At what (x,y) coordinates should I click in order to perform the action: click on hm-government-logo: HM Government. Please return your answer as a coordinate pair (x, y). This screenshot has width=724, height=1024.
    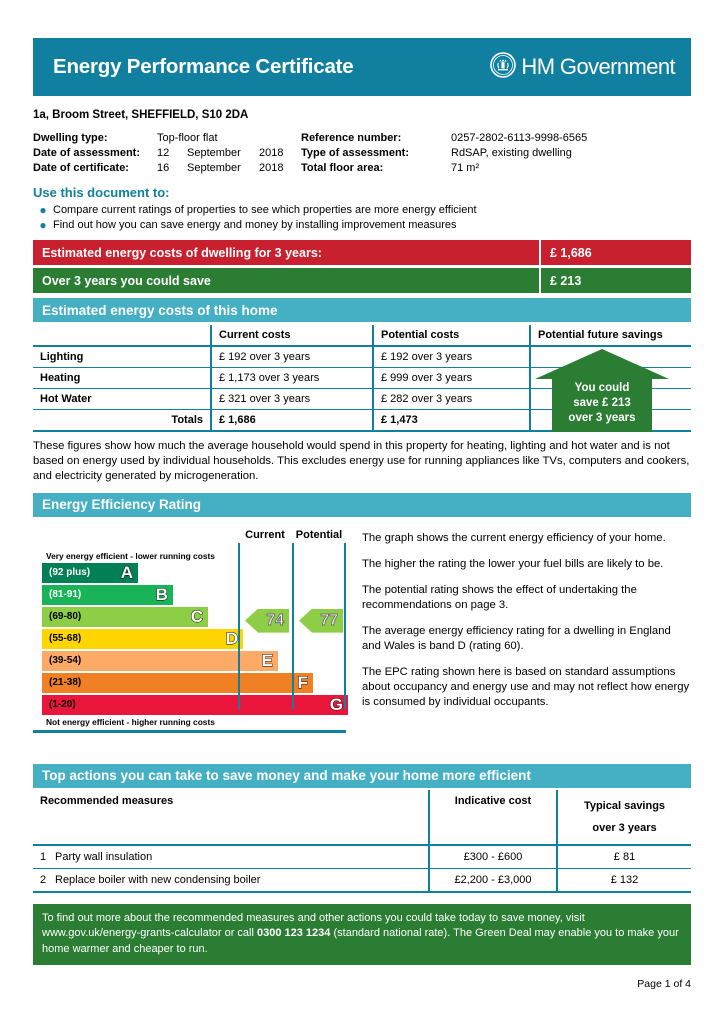
    Looking at the image, I should click on (583, 67).